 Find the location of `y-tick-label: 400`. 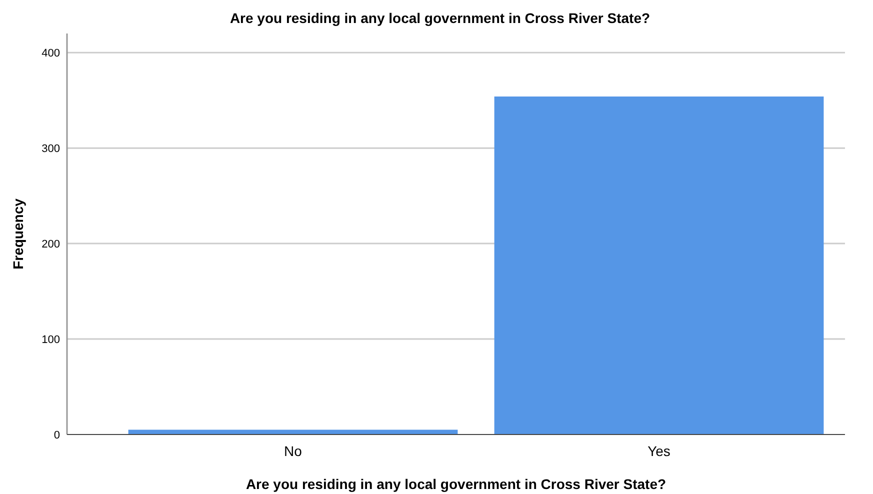

y-tick-label: 400 is located at coordinates (51, 53).